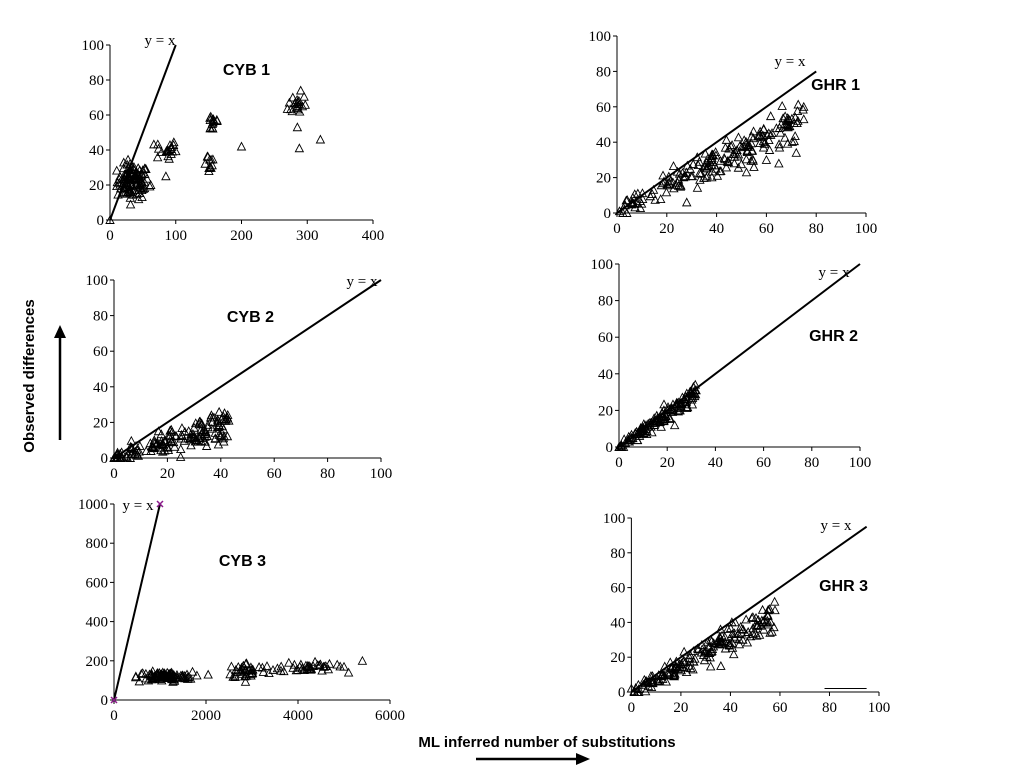 Image resolution: width=1024 pixels, height=768 pixels. What do you see at coordinates (167, 474) in the screenshot?
I see `cyb2-xtick-label: 20` at bounding box center [167, 474].